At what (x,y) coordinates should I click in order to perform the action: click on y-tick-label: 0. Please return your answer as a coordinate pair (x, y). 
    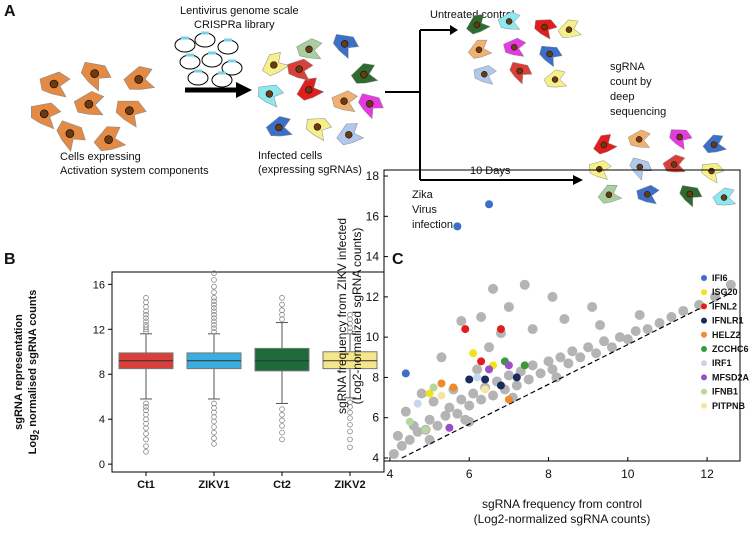
    Looking at the image, I should click on (102, 465).